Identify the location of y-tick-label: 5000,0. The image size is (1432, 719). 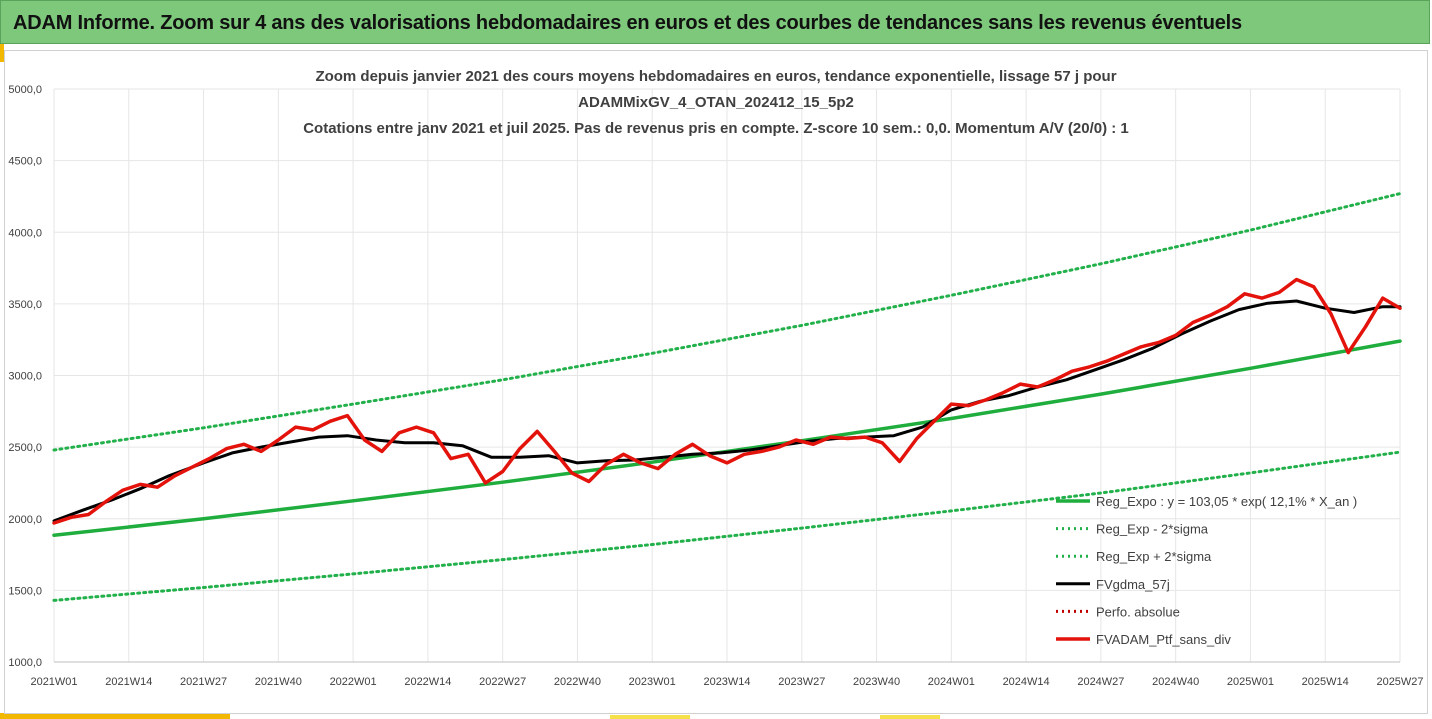
(25, 90).